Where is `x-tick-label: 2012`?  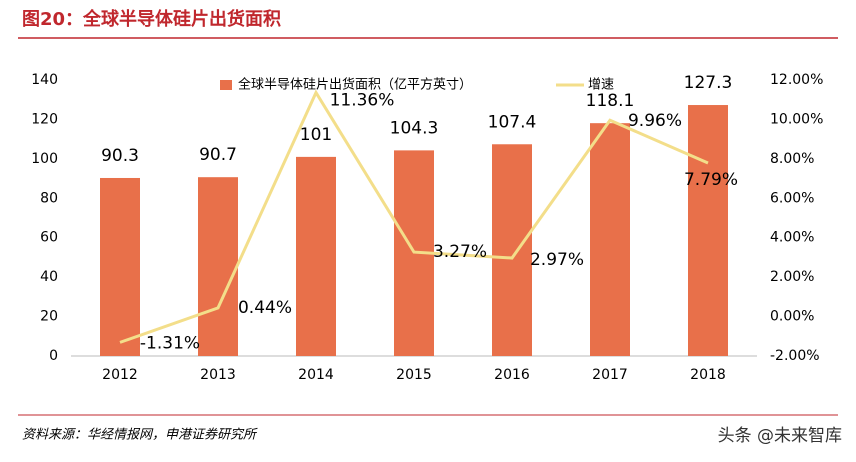 x-tick-label: 2012 is located at coordinates (120, 375).